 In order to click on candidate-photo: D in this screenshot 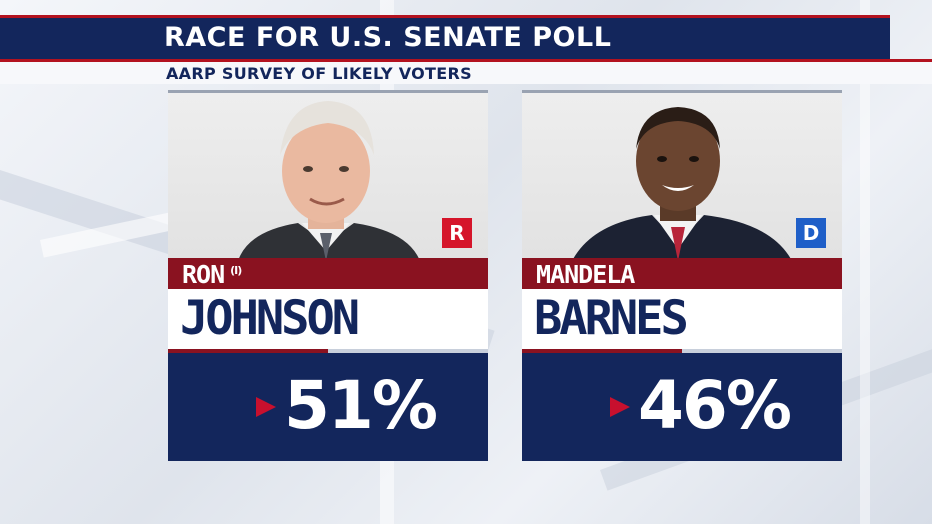, I will do `click(682, 174)`.